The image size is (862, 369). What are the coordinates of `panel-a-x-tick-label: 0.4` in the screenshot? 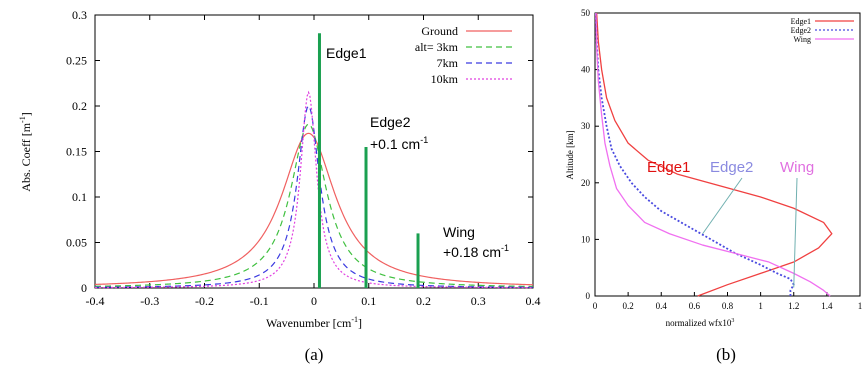 It's located at (533, 301).